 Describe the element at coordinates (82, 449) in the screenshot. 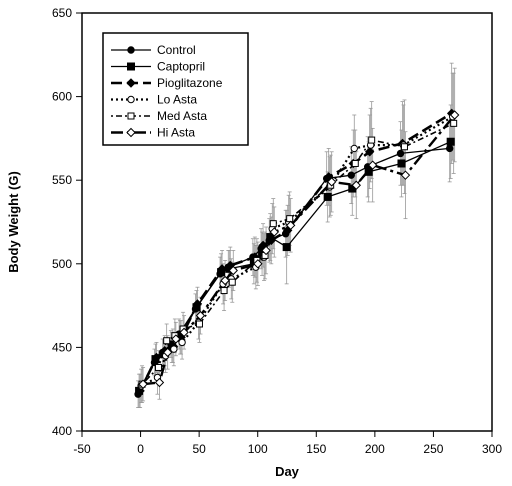

I see `x-tick-label: -50` at that location.